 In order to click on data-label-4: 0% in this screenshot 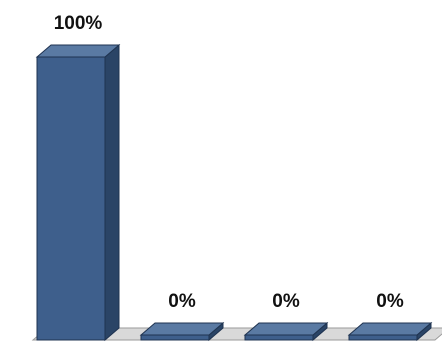, I will do `click(390, 301)`.